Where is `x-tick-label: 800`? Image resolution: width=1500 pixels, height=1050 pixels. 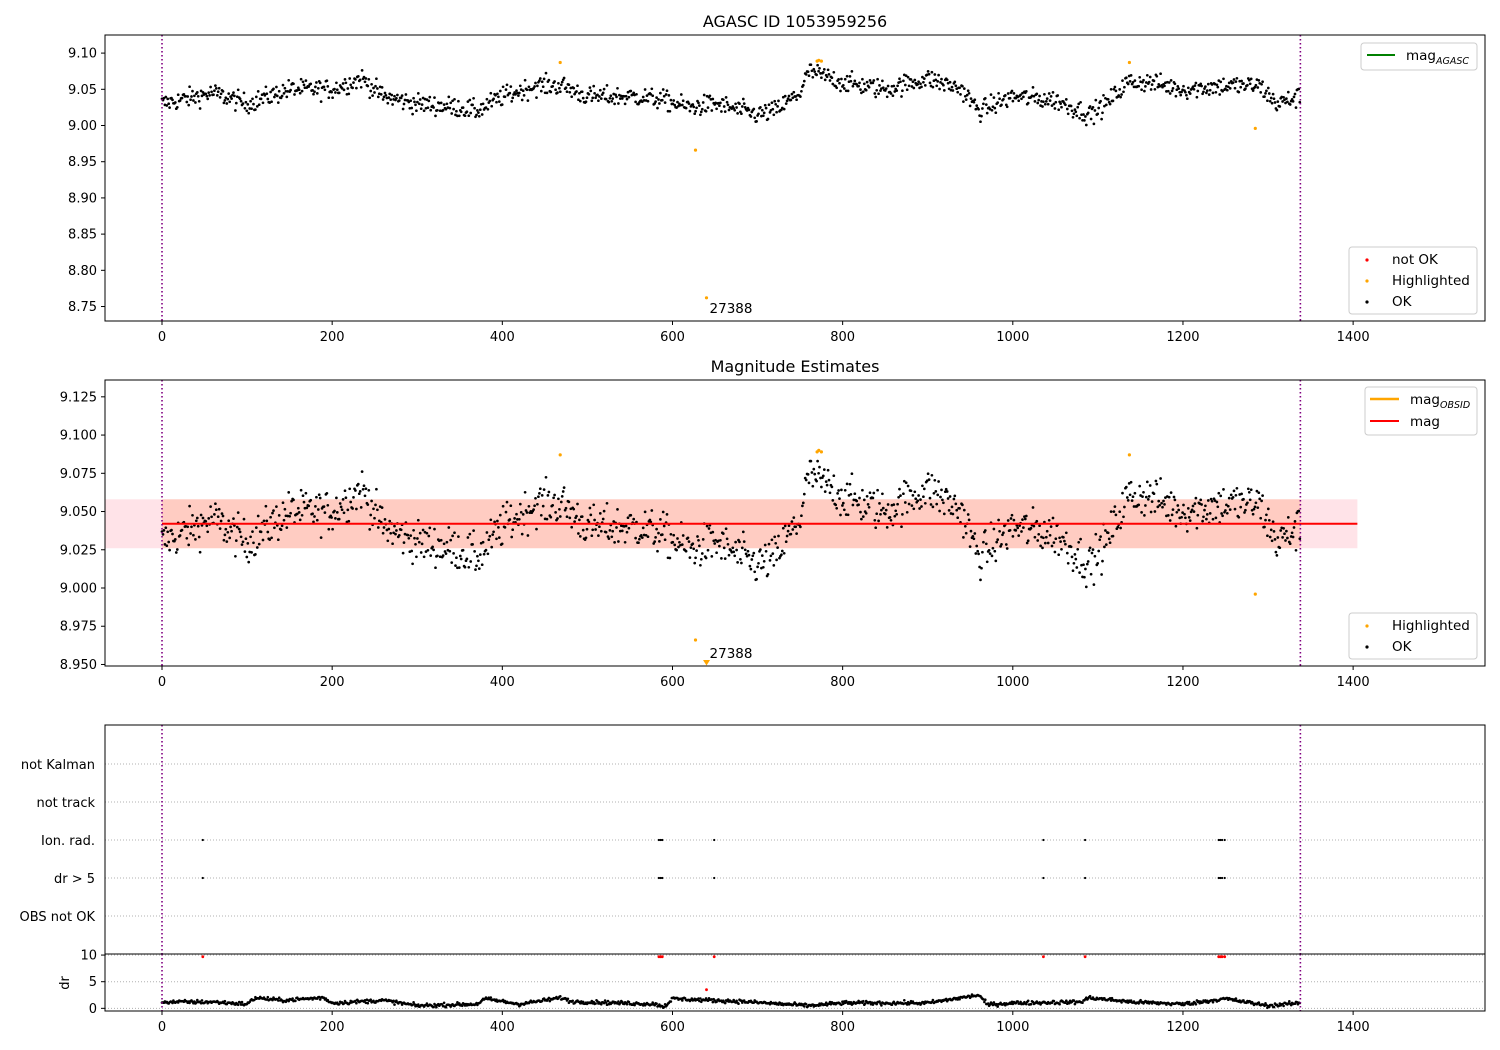 x-tick-label: 800 is located at coordinates (842, 1027).